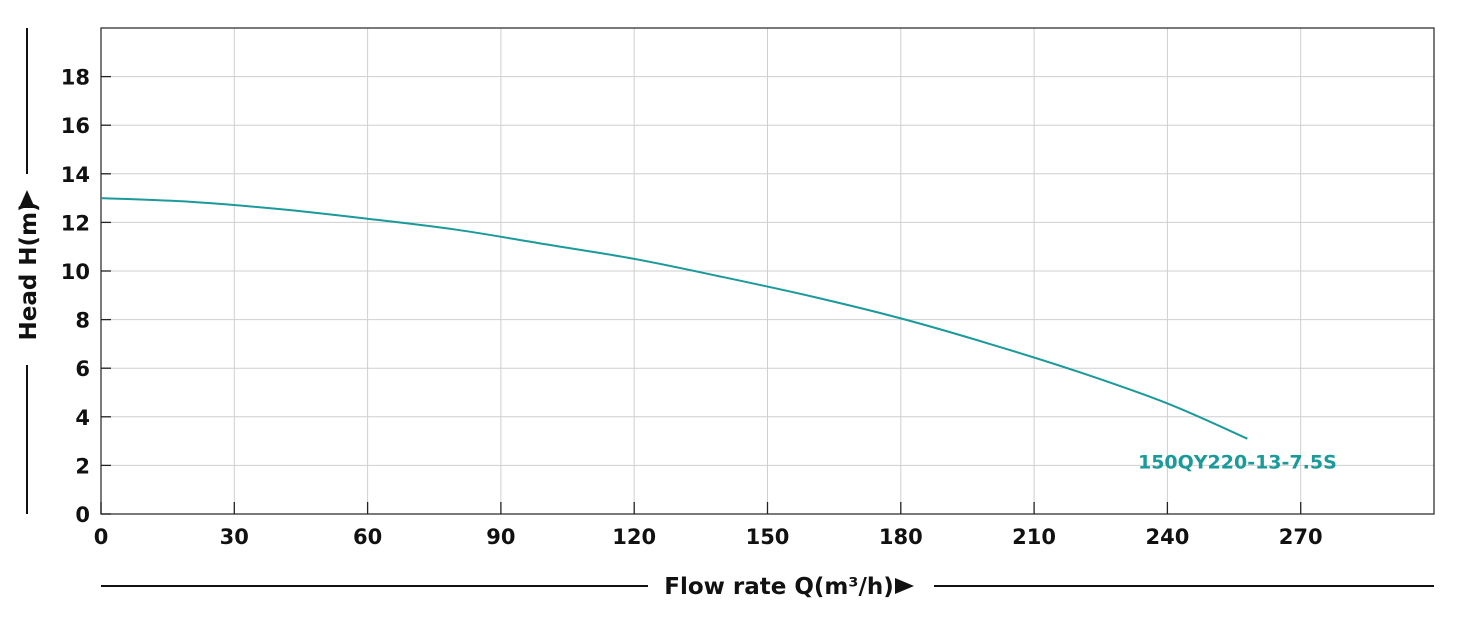 The height and width of the screenshot is (627, 1479). Describe the element at coordinates (101, 537) in the screenshot. I see `x-tick-label: 0` at that location.